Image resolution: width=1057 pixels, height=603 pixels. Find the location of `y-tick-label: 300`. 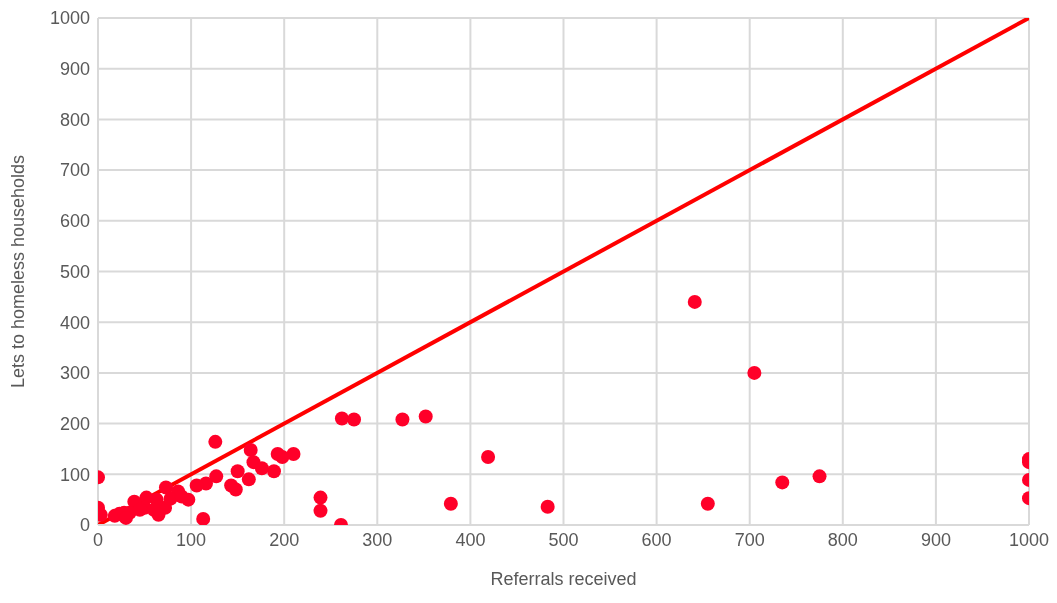

y-tick-label: 300 is located at coordinates (74, 373).